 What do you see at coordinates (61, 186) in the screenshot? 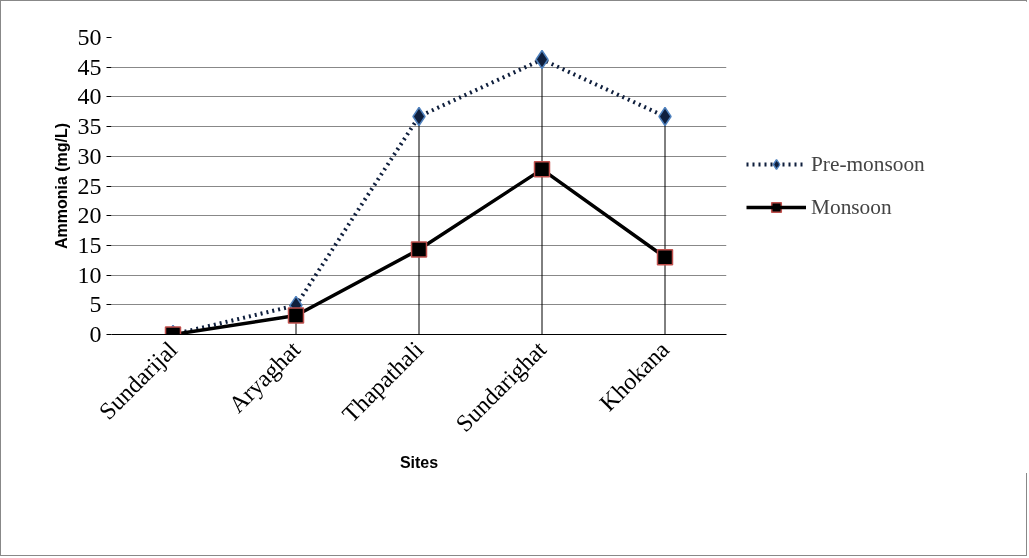
I see `y-axis-title: Ammonia (mg/L)` at bounding box center [61, 186].